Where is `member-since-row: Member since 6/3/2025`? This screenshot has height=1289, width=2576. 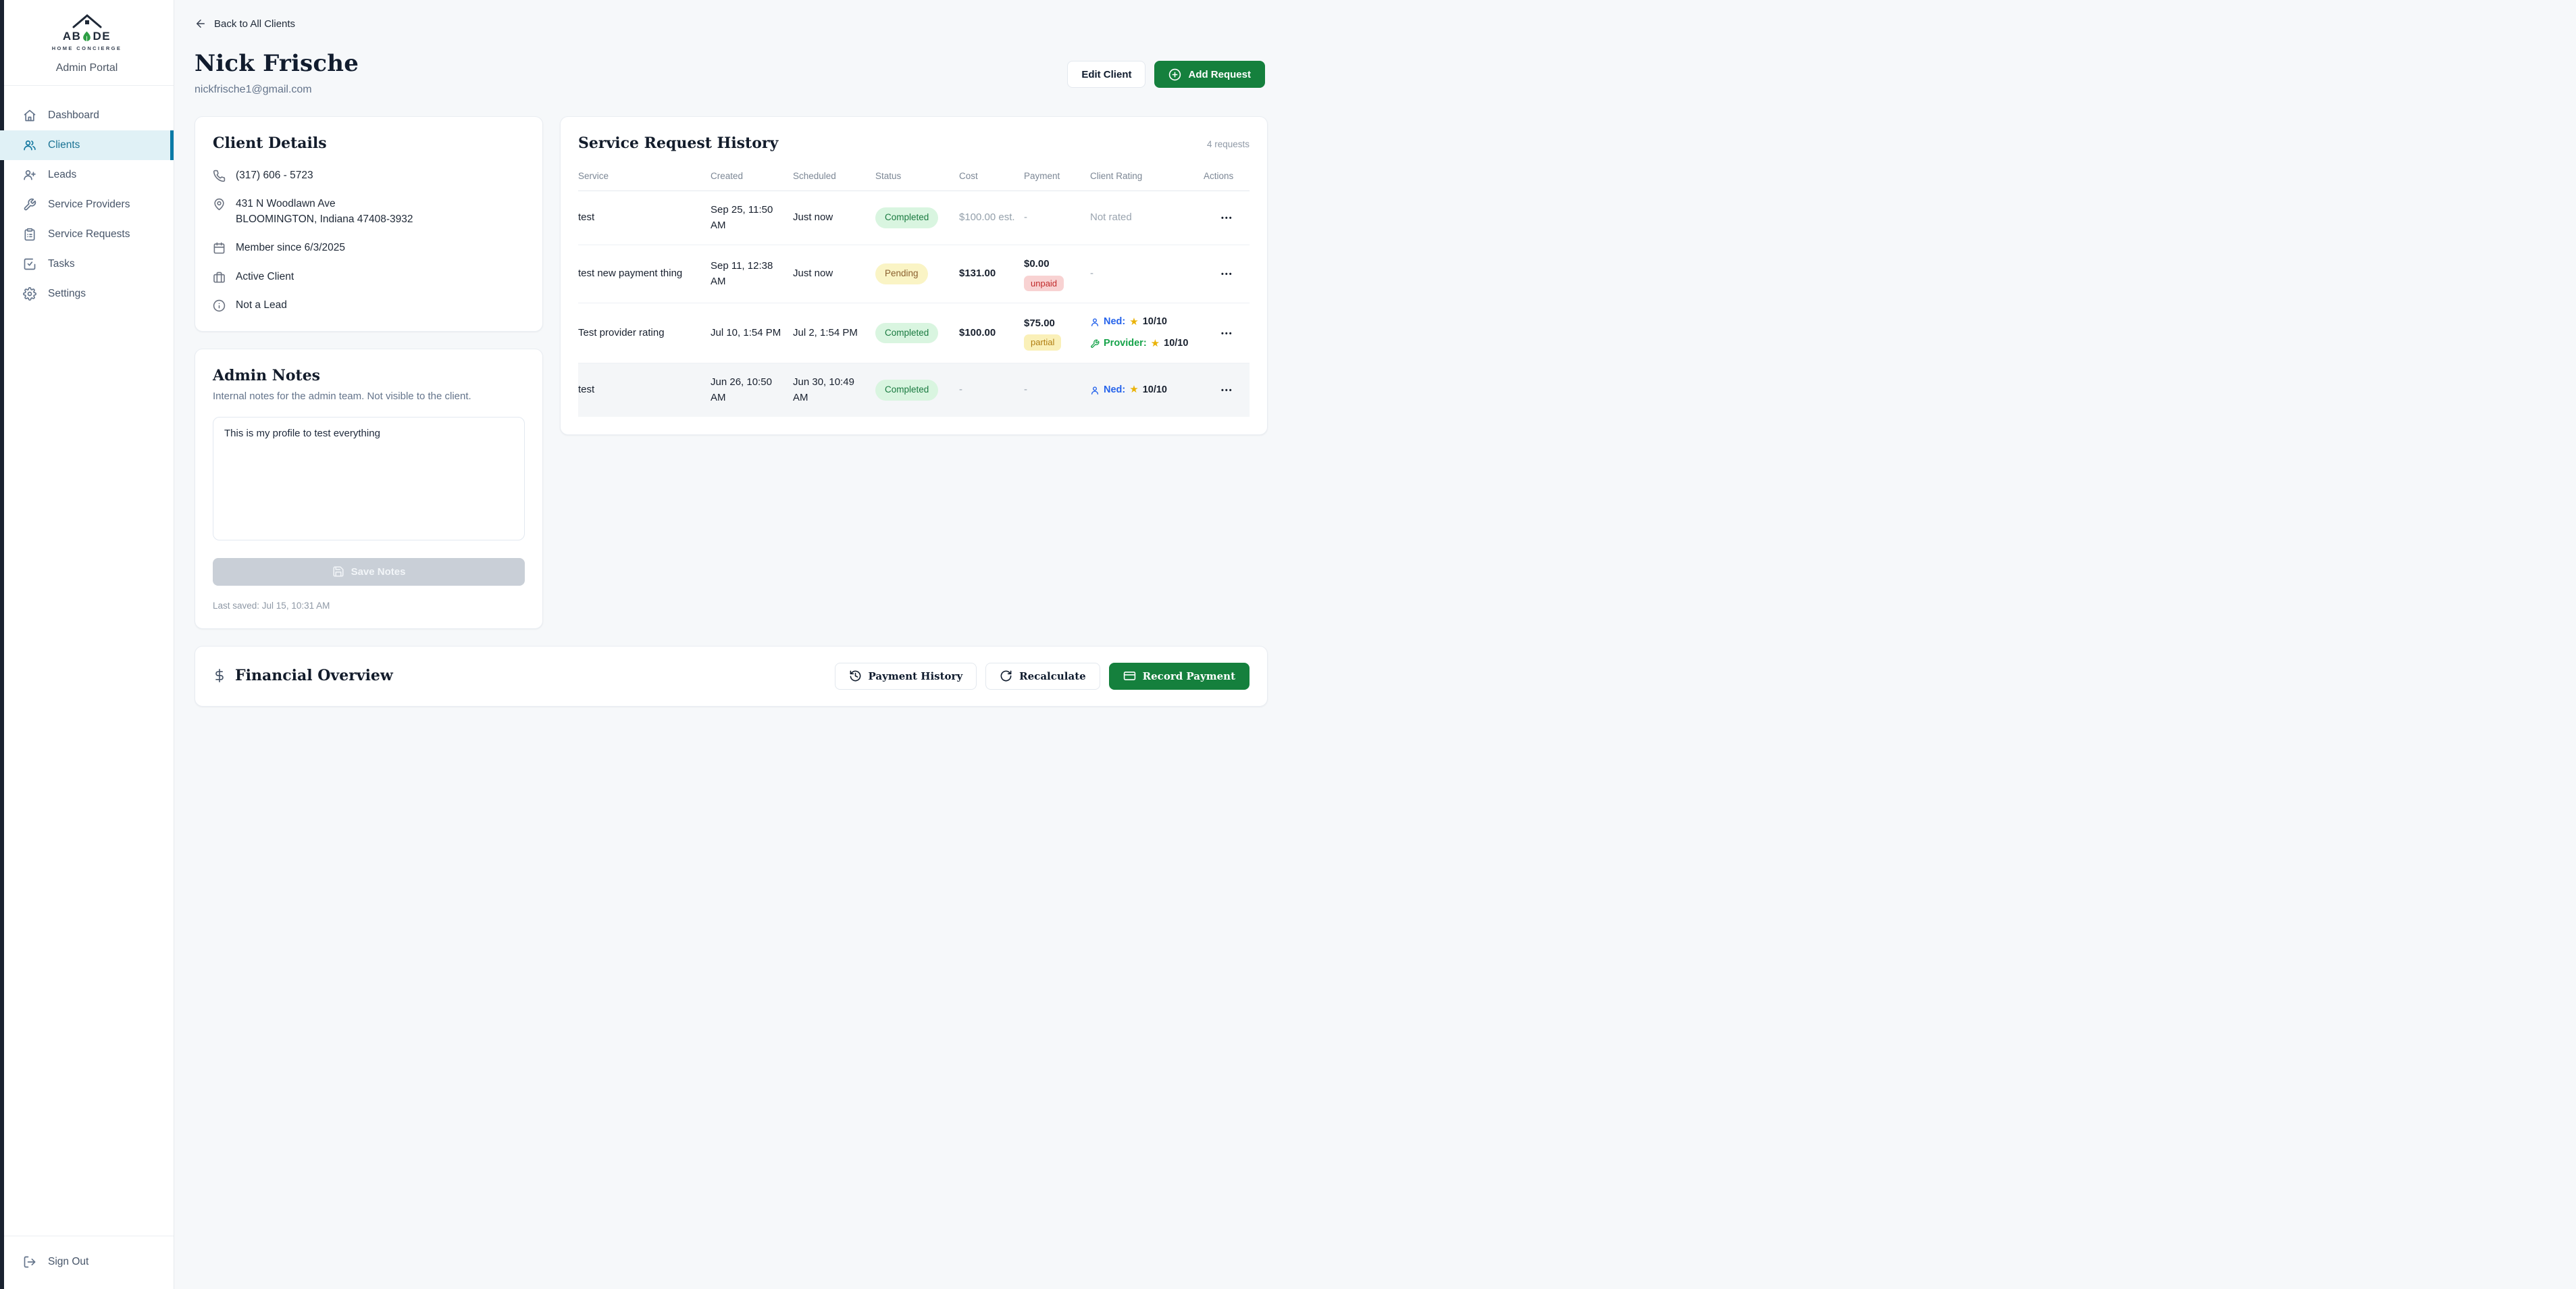 member-since-row: Member since 6/3/2025 is located at coordinates (369, 248).